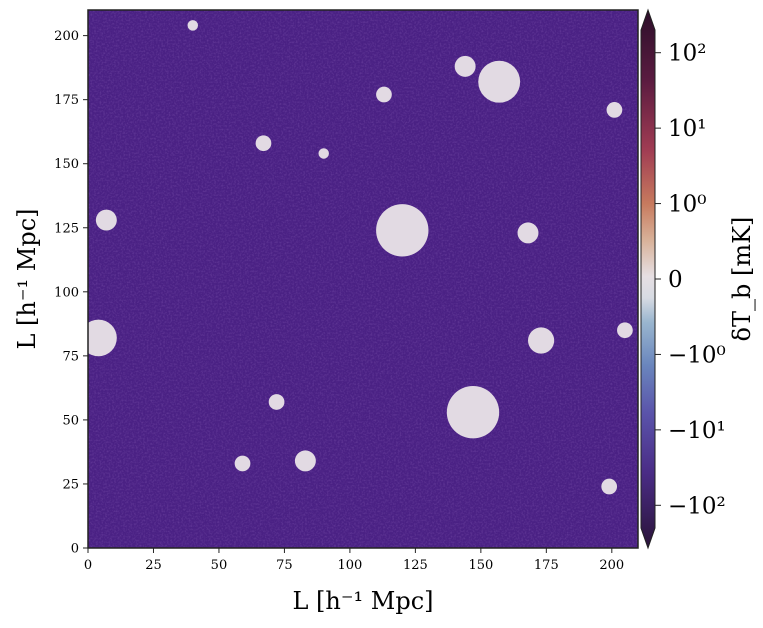 Image resolution: width=763 pixels, height=628 pixels. I want to click on x-axis: 0 25 50 75 100 125 150 175 200, so click(354, 560).